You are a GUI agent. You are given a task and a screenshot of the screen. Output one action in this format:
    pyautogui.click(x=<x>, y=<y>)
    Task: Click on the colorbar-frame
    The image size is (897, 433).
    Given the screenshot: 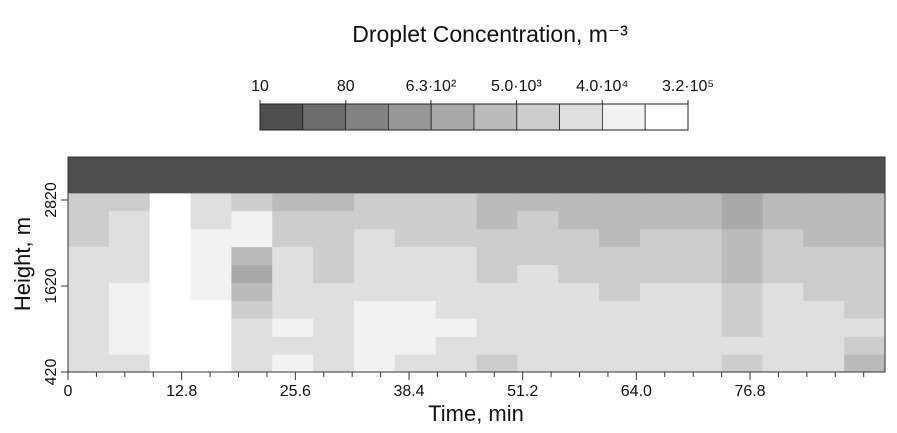 What is the action you would take?
    pyautogui.click(x=474, y=117)
    